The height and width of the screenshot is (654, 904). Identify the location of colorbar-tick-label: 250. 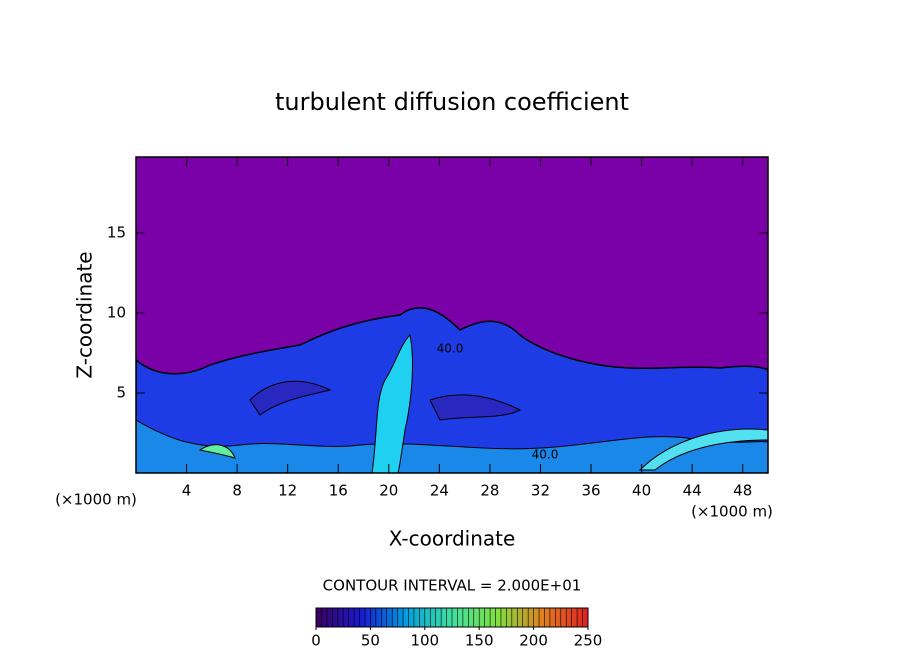
(588, 641).